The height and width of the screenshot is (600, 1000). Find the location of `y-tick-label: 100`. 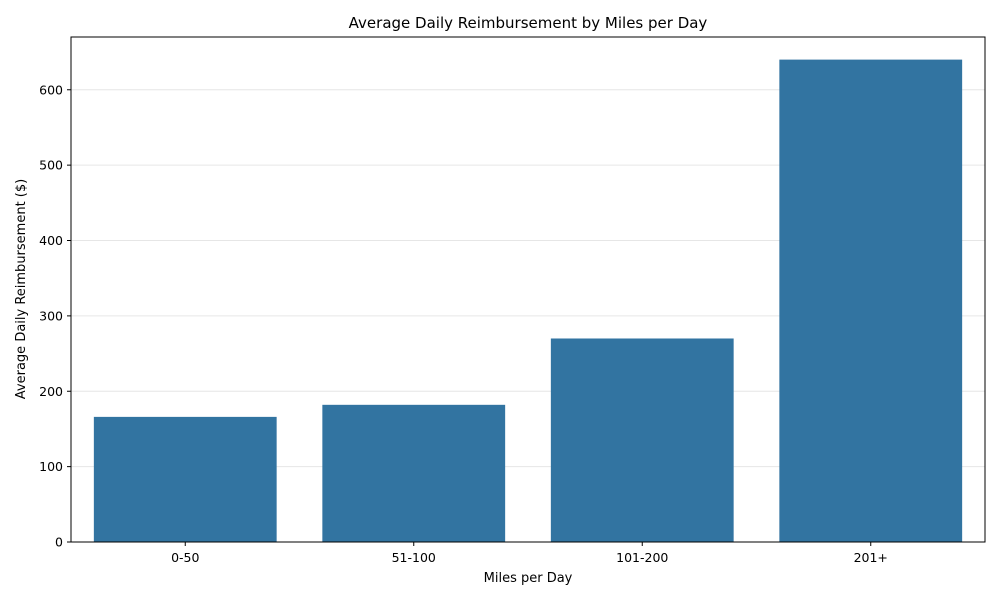

y-tick-label: 100 is located at coordinates (51, 466).